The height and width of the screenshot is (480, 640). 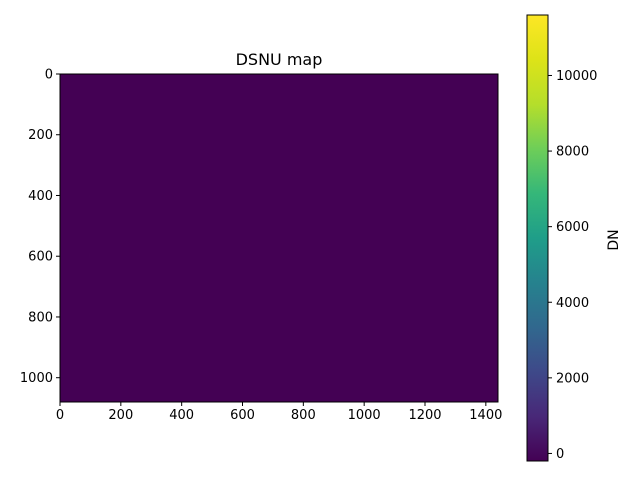 I want to click on x-tick-label: 200, so click(x=120, y=415).